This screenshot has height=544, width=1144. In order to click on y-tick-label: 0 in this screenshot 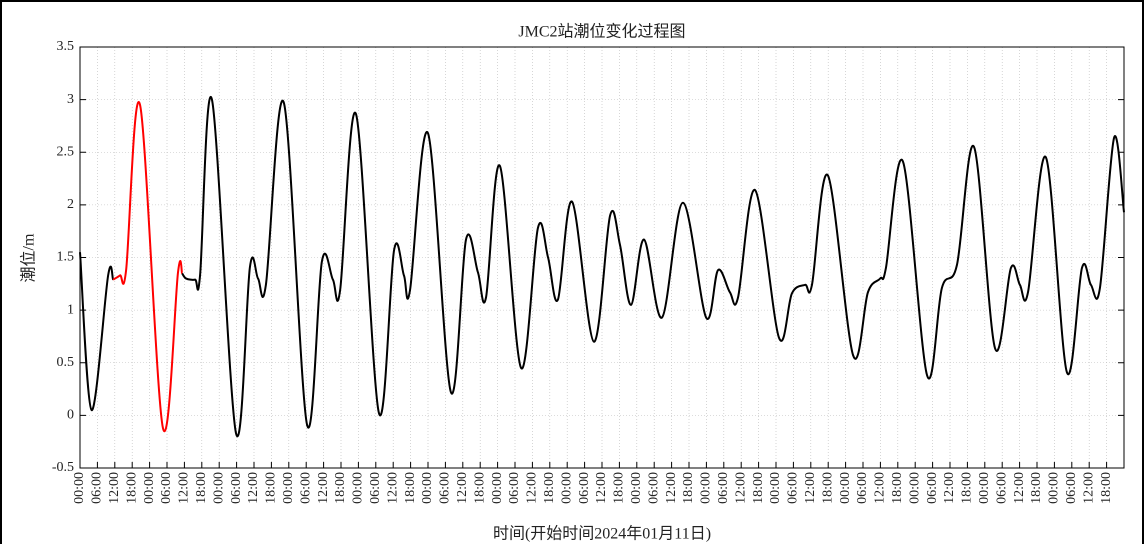, I will do `click(70, 415)`.